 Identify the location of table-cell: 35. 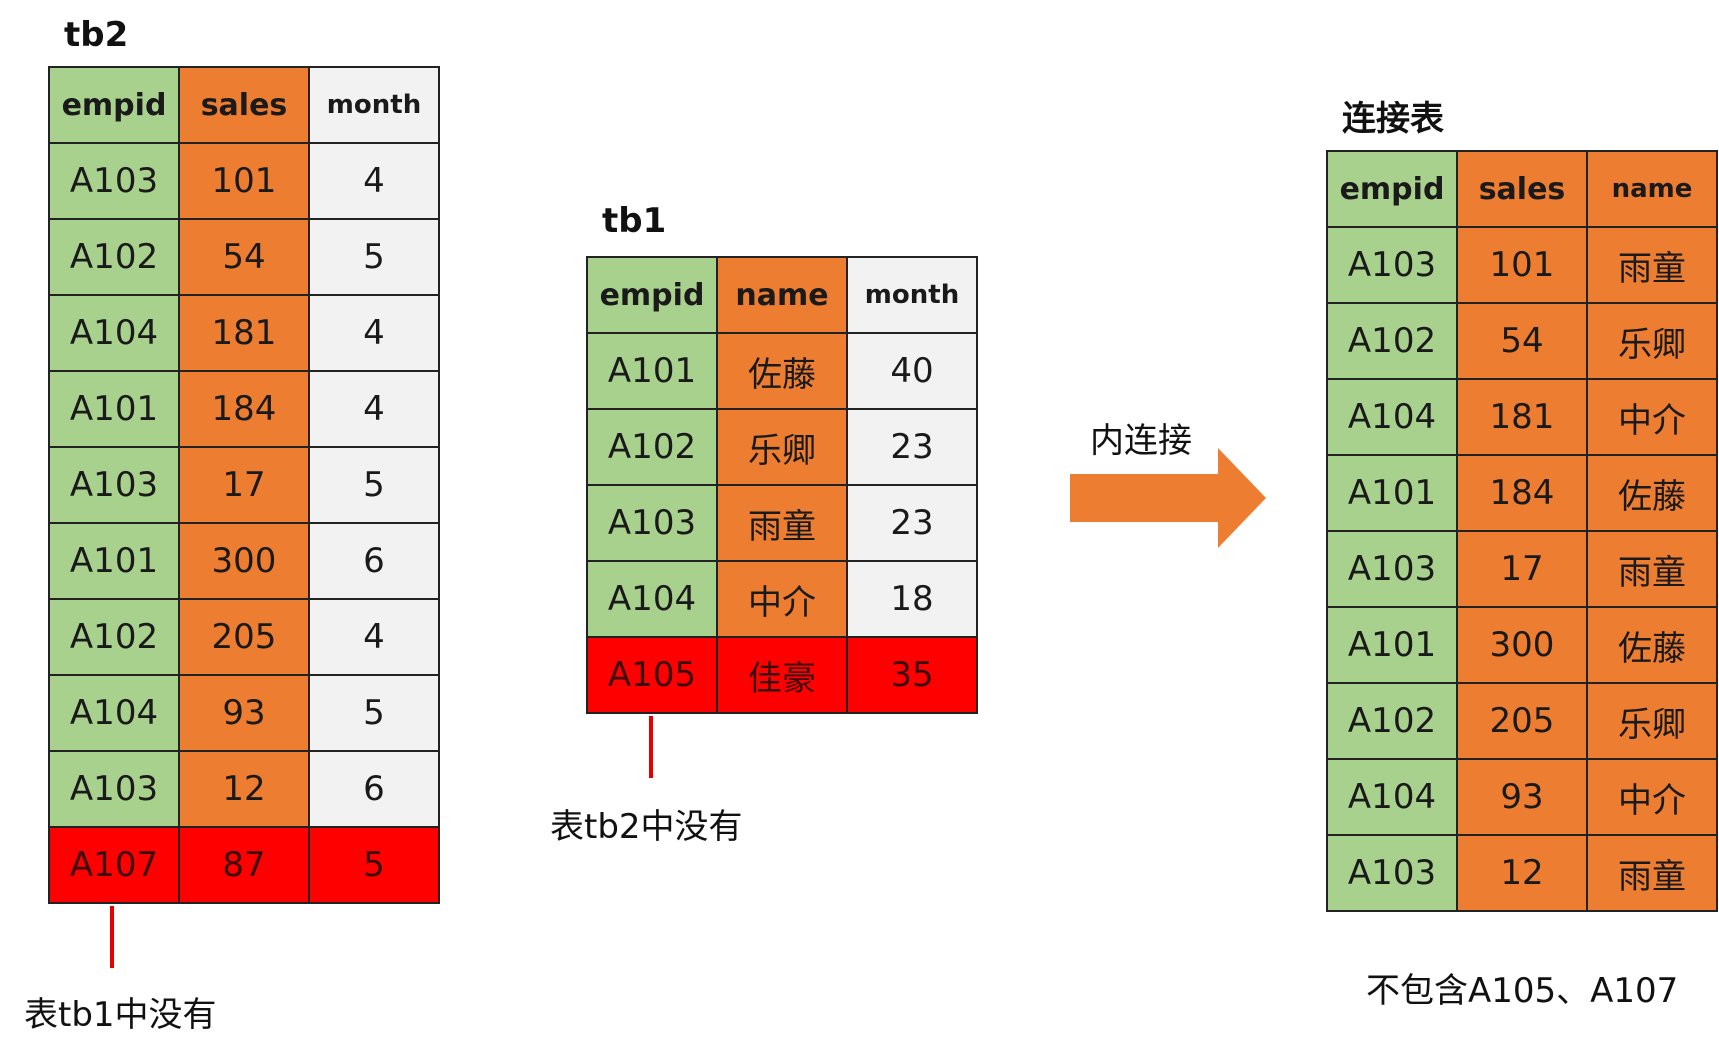
(912, 675).